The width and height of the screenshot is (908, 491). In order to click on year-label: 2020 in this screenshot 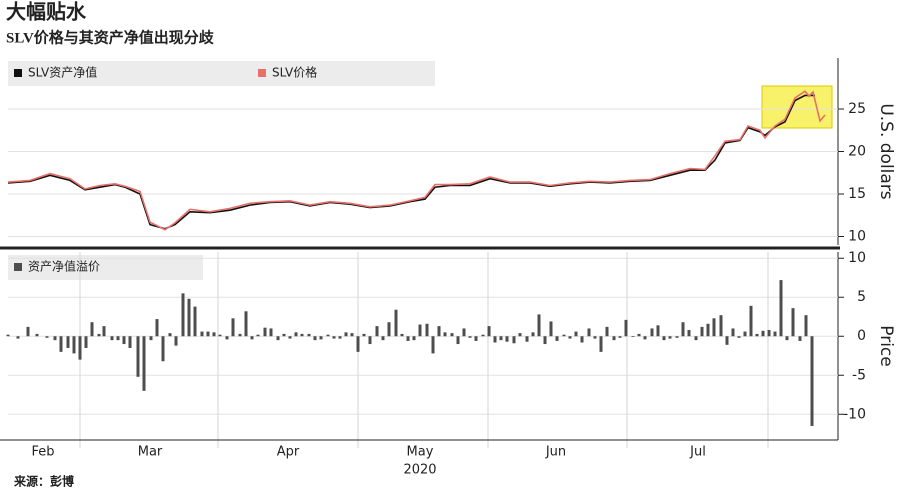, I will do `click(419, 470)`.